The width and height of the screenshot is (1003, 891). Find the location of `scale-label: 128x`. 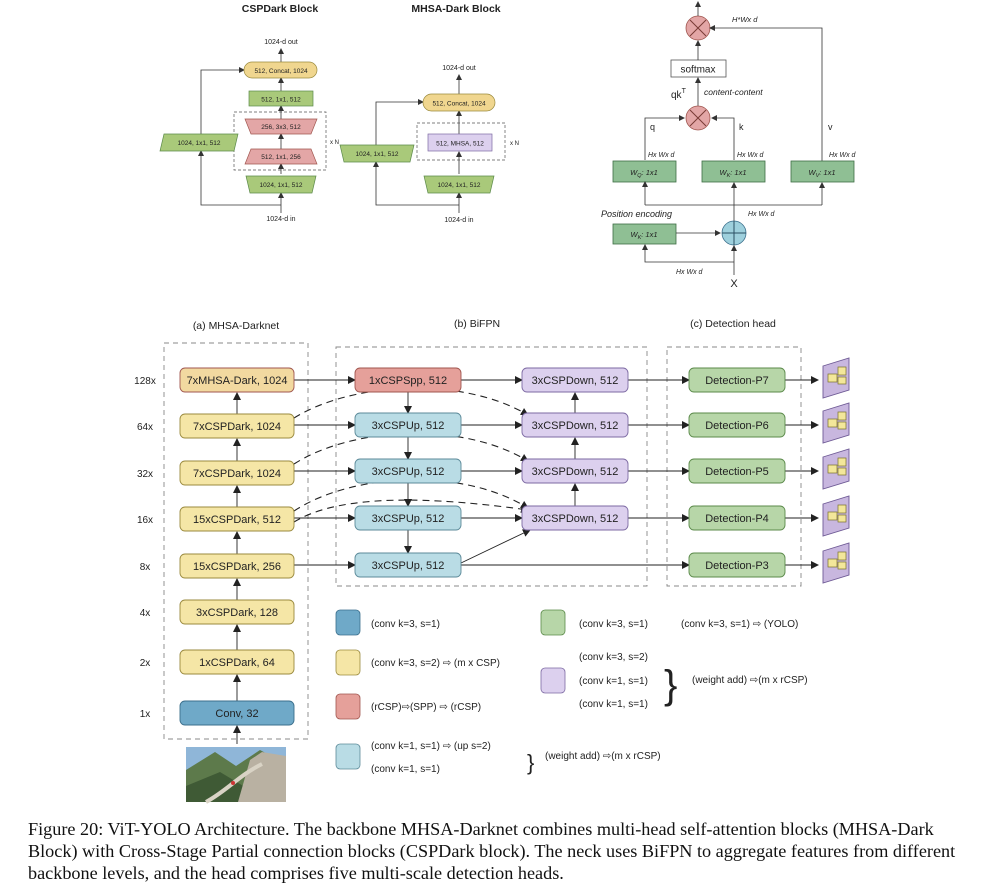

scale-label: 128x is located at coordinates (145, 381).